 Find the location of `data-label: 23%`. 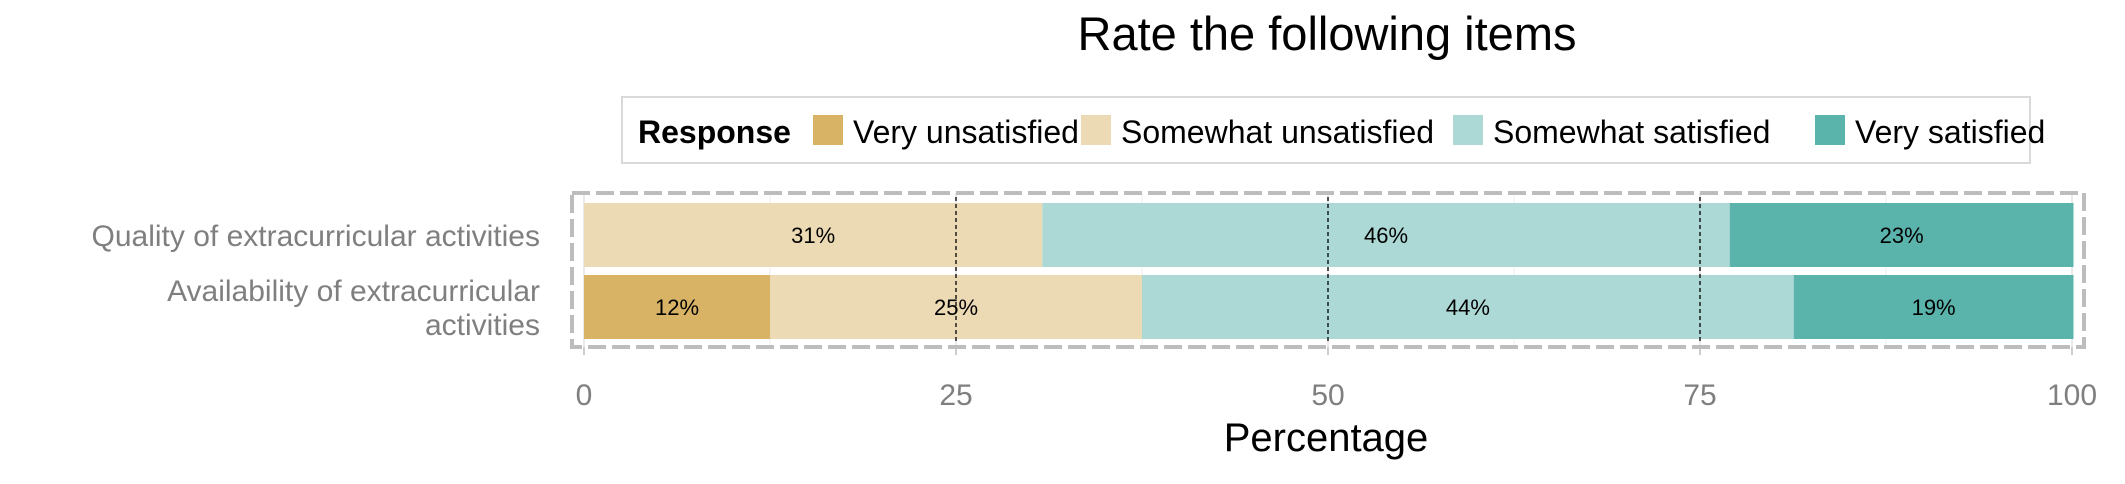

data-label: 23% is located at coordinates (1902, 235).